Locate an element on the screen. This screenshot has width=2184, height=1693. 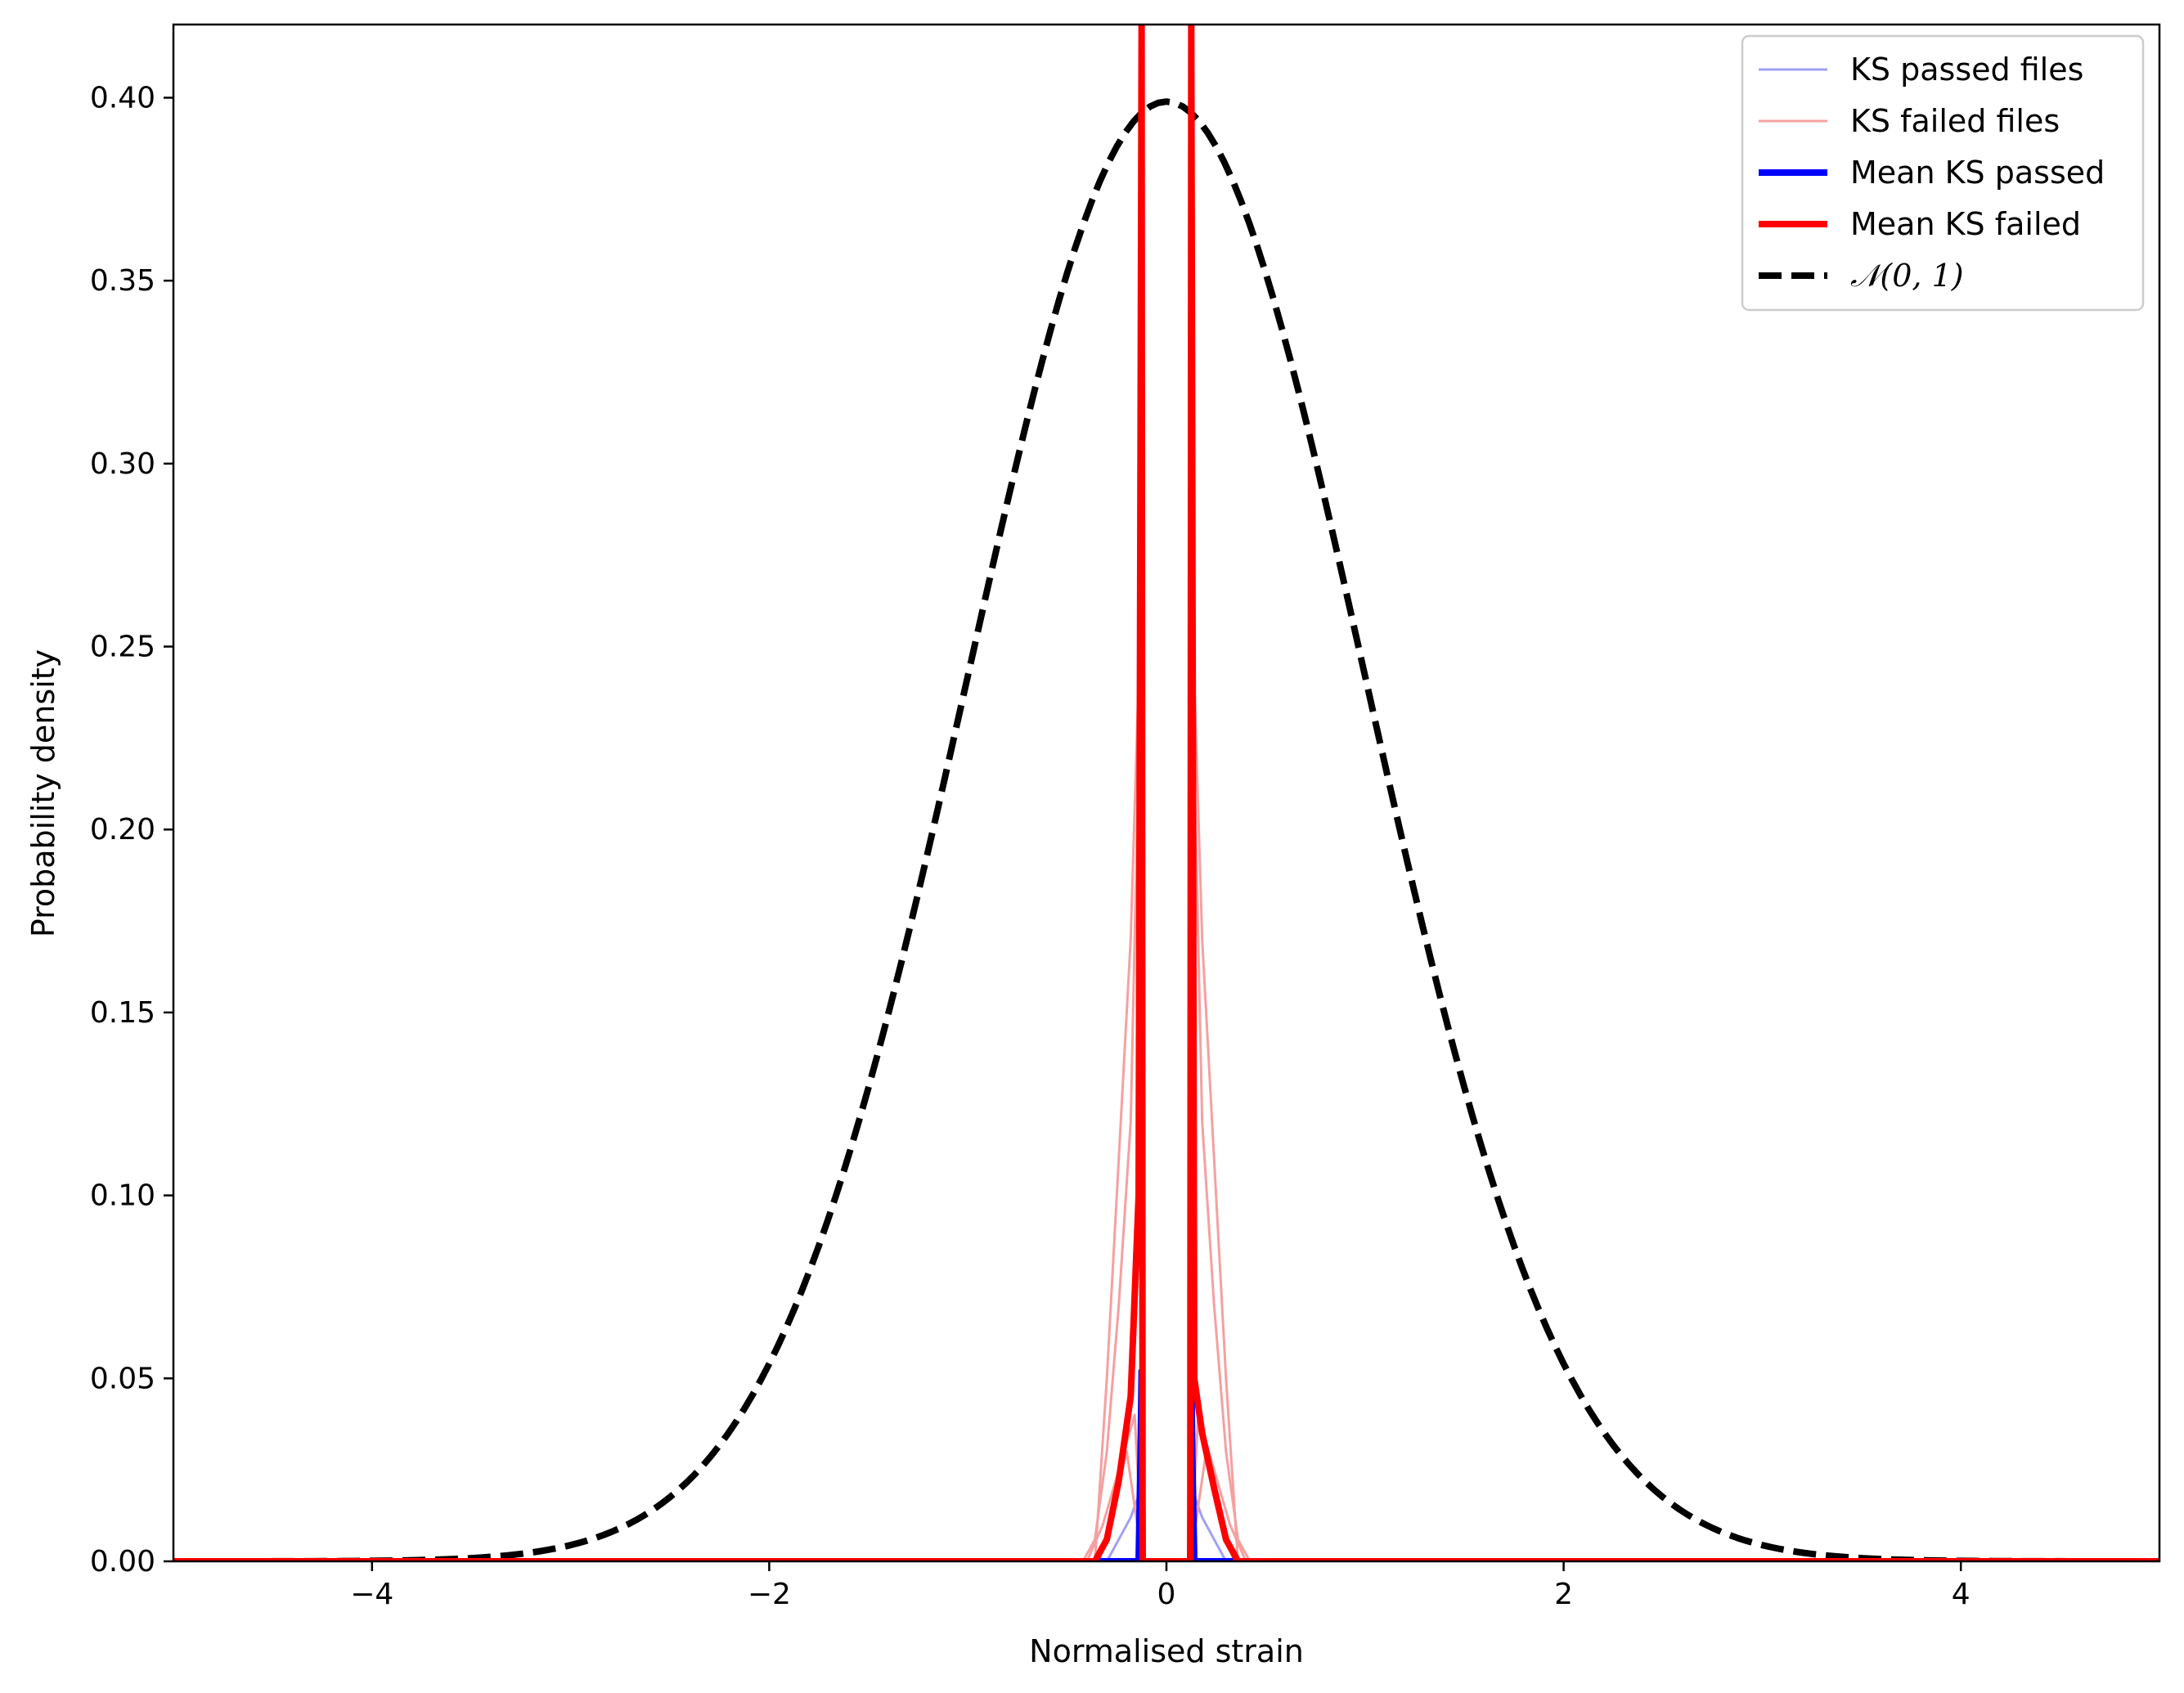
y-tick-label: 0.20 is located at coordinates (122, 829).